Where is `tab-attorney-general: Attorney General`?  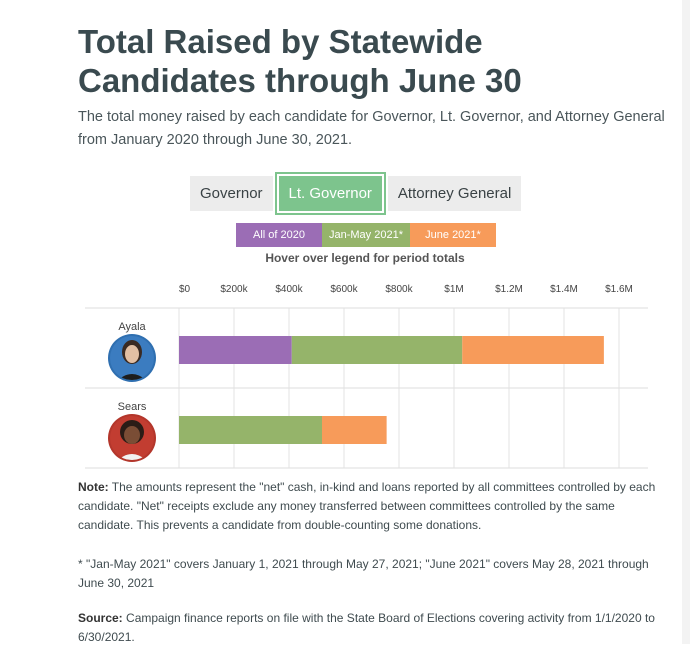 tab-attorney-general: Attorney General is located at coordinates (454, 193).